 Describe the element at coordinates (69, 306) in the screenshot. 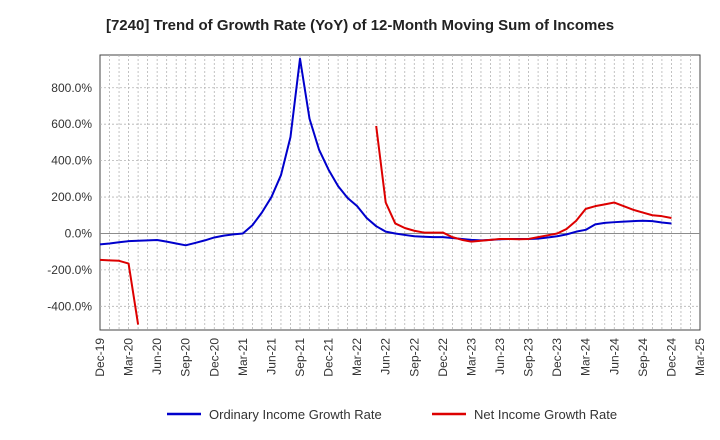

I see `y-tick-label: -400.0%` at that location.